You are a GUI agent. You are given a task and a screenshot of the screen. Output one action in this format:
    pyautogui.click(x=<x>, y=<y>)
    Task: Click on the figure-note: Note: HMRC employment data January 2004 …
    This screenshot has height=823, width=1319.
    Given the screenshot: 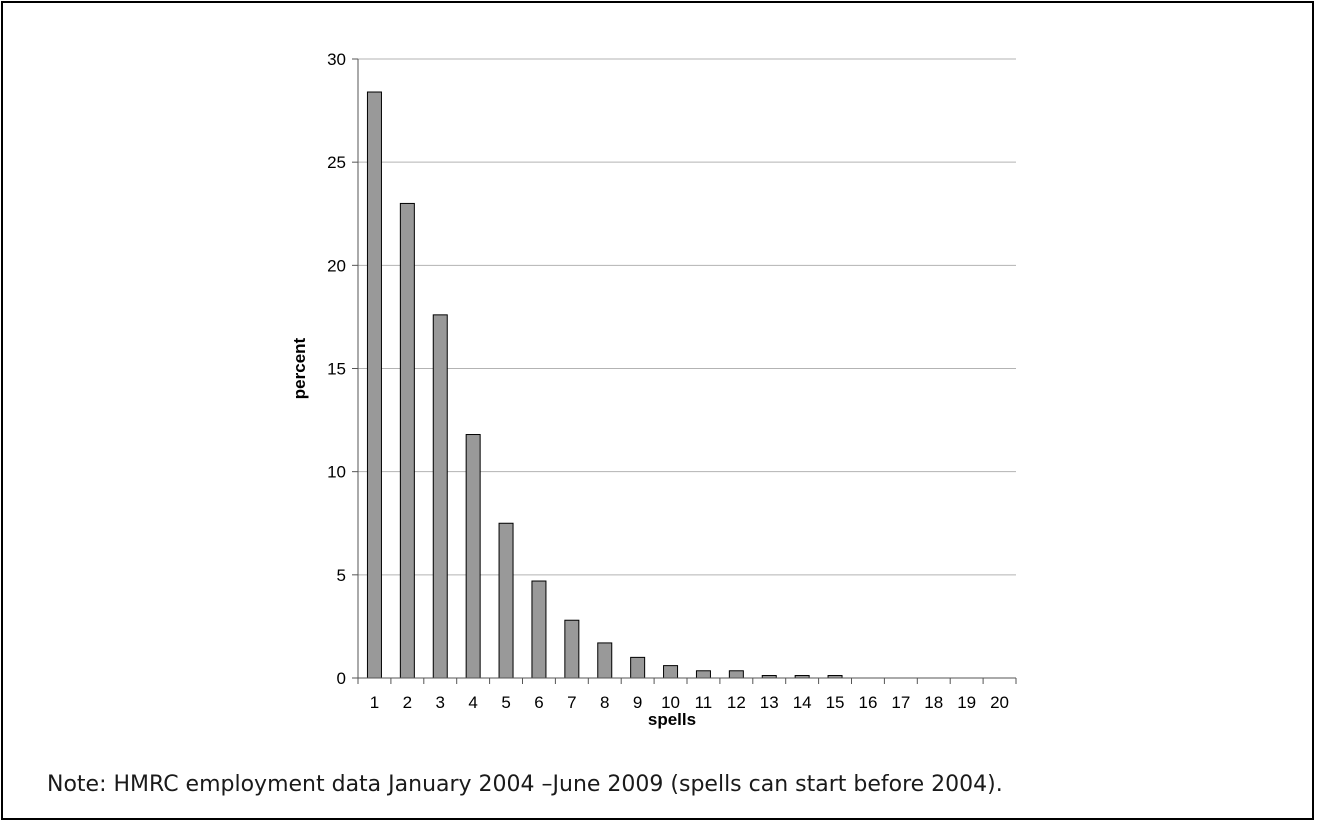 What is the action you would take?
    pyautogui.click(x=525, y=784)
    